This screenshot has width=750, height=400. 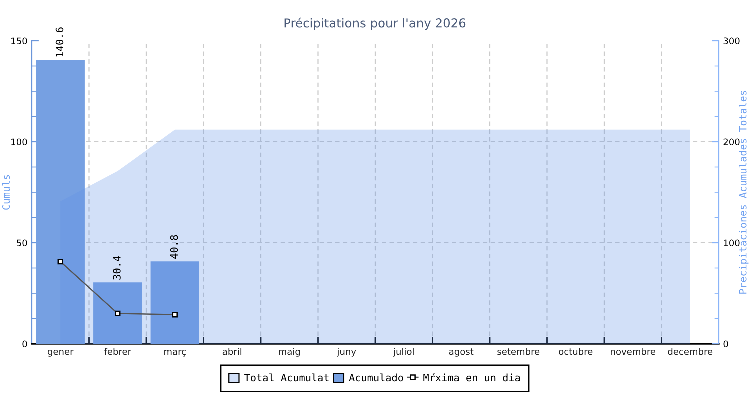 I want to click on x-tick-label: juliol, so click(x=403, y=352).